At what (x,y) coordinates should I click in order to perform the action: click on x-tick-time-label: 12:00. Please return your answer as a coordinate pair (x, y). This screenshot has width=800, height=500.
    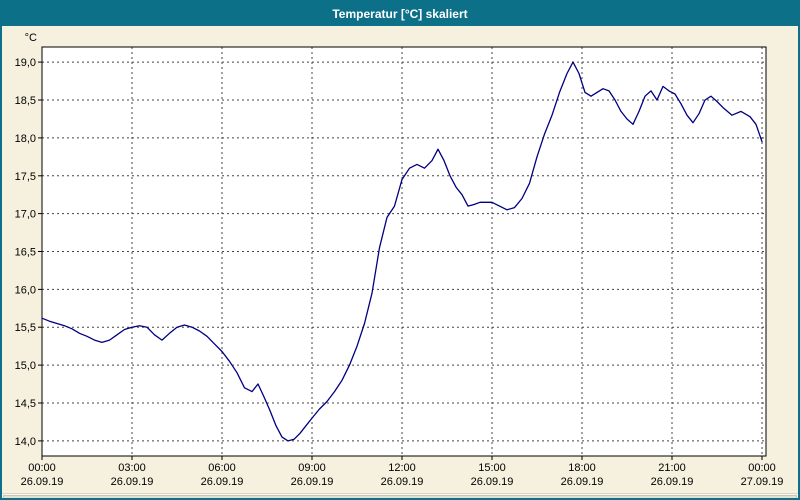
    Looking at the image, I should click on (402, 468).